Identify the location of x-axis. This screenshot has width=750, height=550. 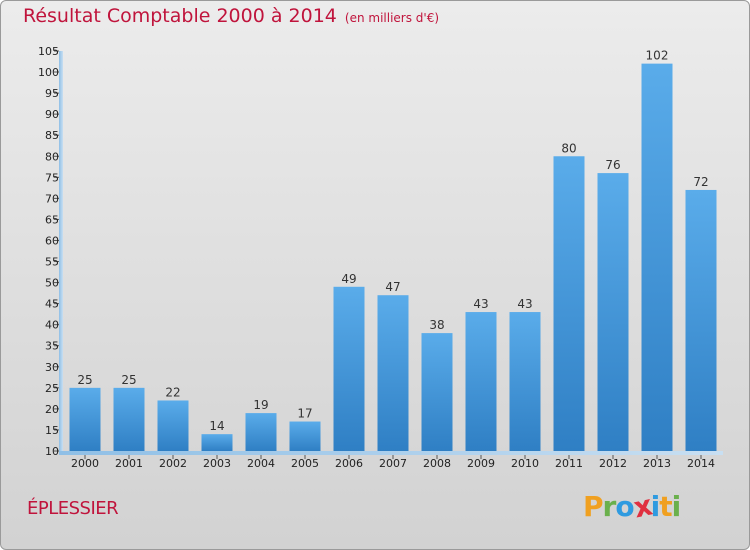
(391, 453).